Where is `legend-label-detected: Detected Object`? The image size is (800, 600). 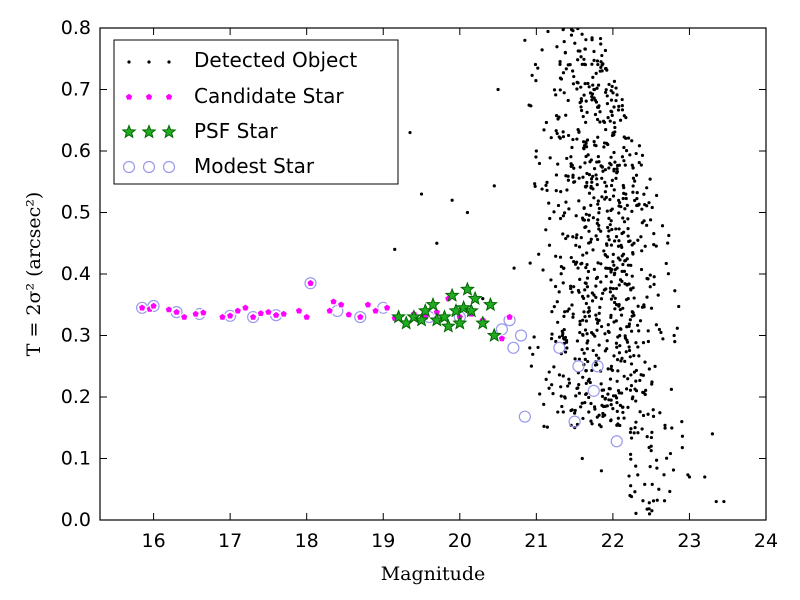
legend-label-detected: Detected Object is located at coordinates (275, 60).